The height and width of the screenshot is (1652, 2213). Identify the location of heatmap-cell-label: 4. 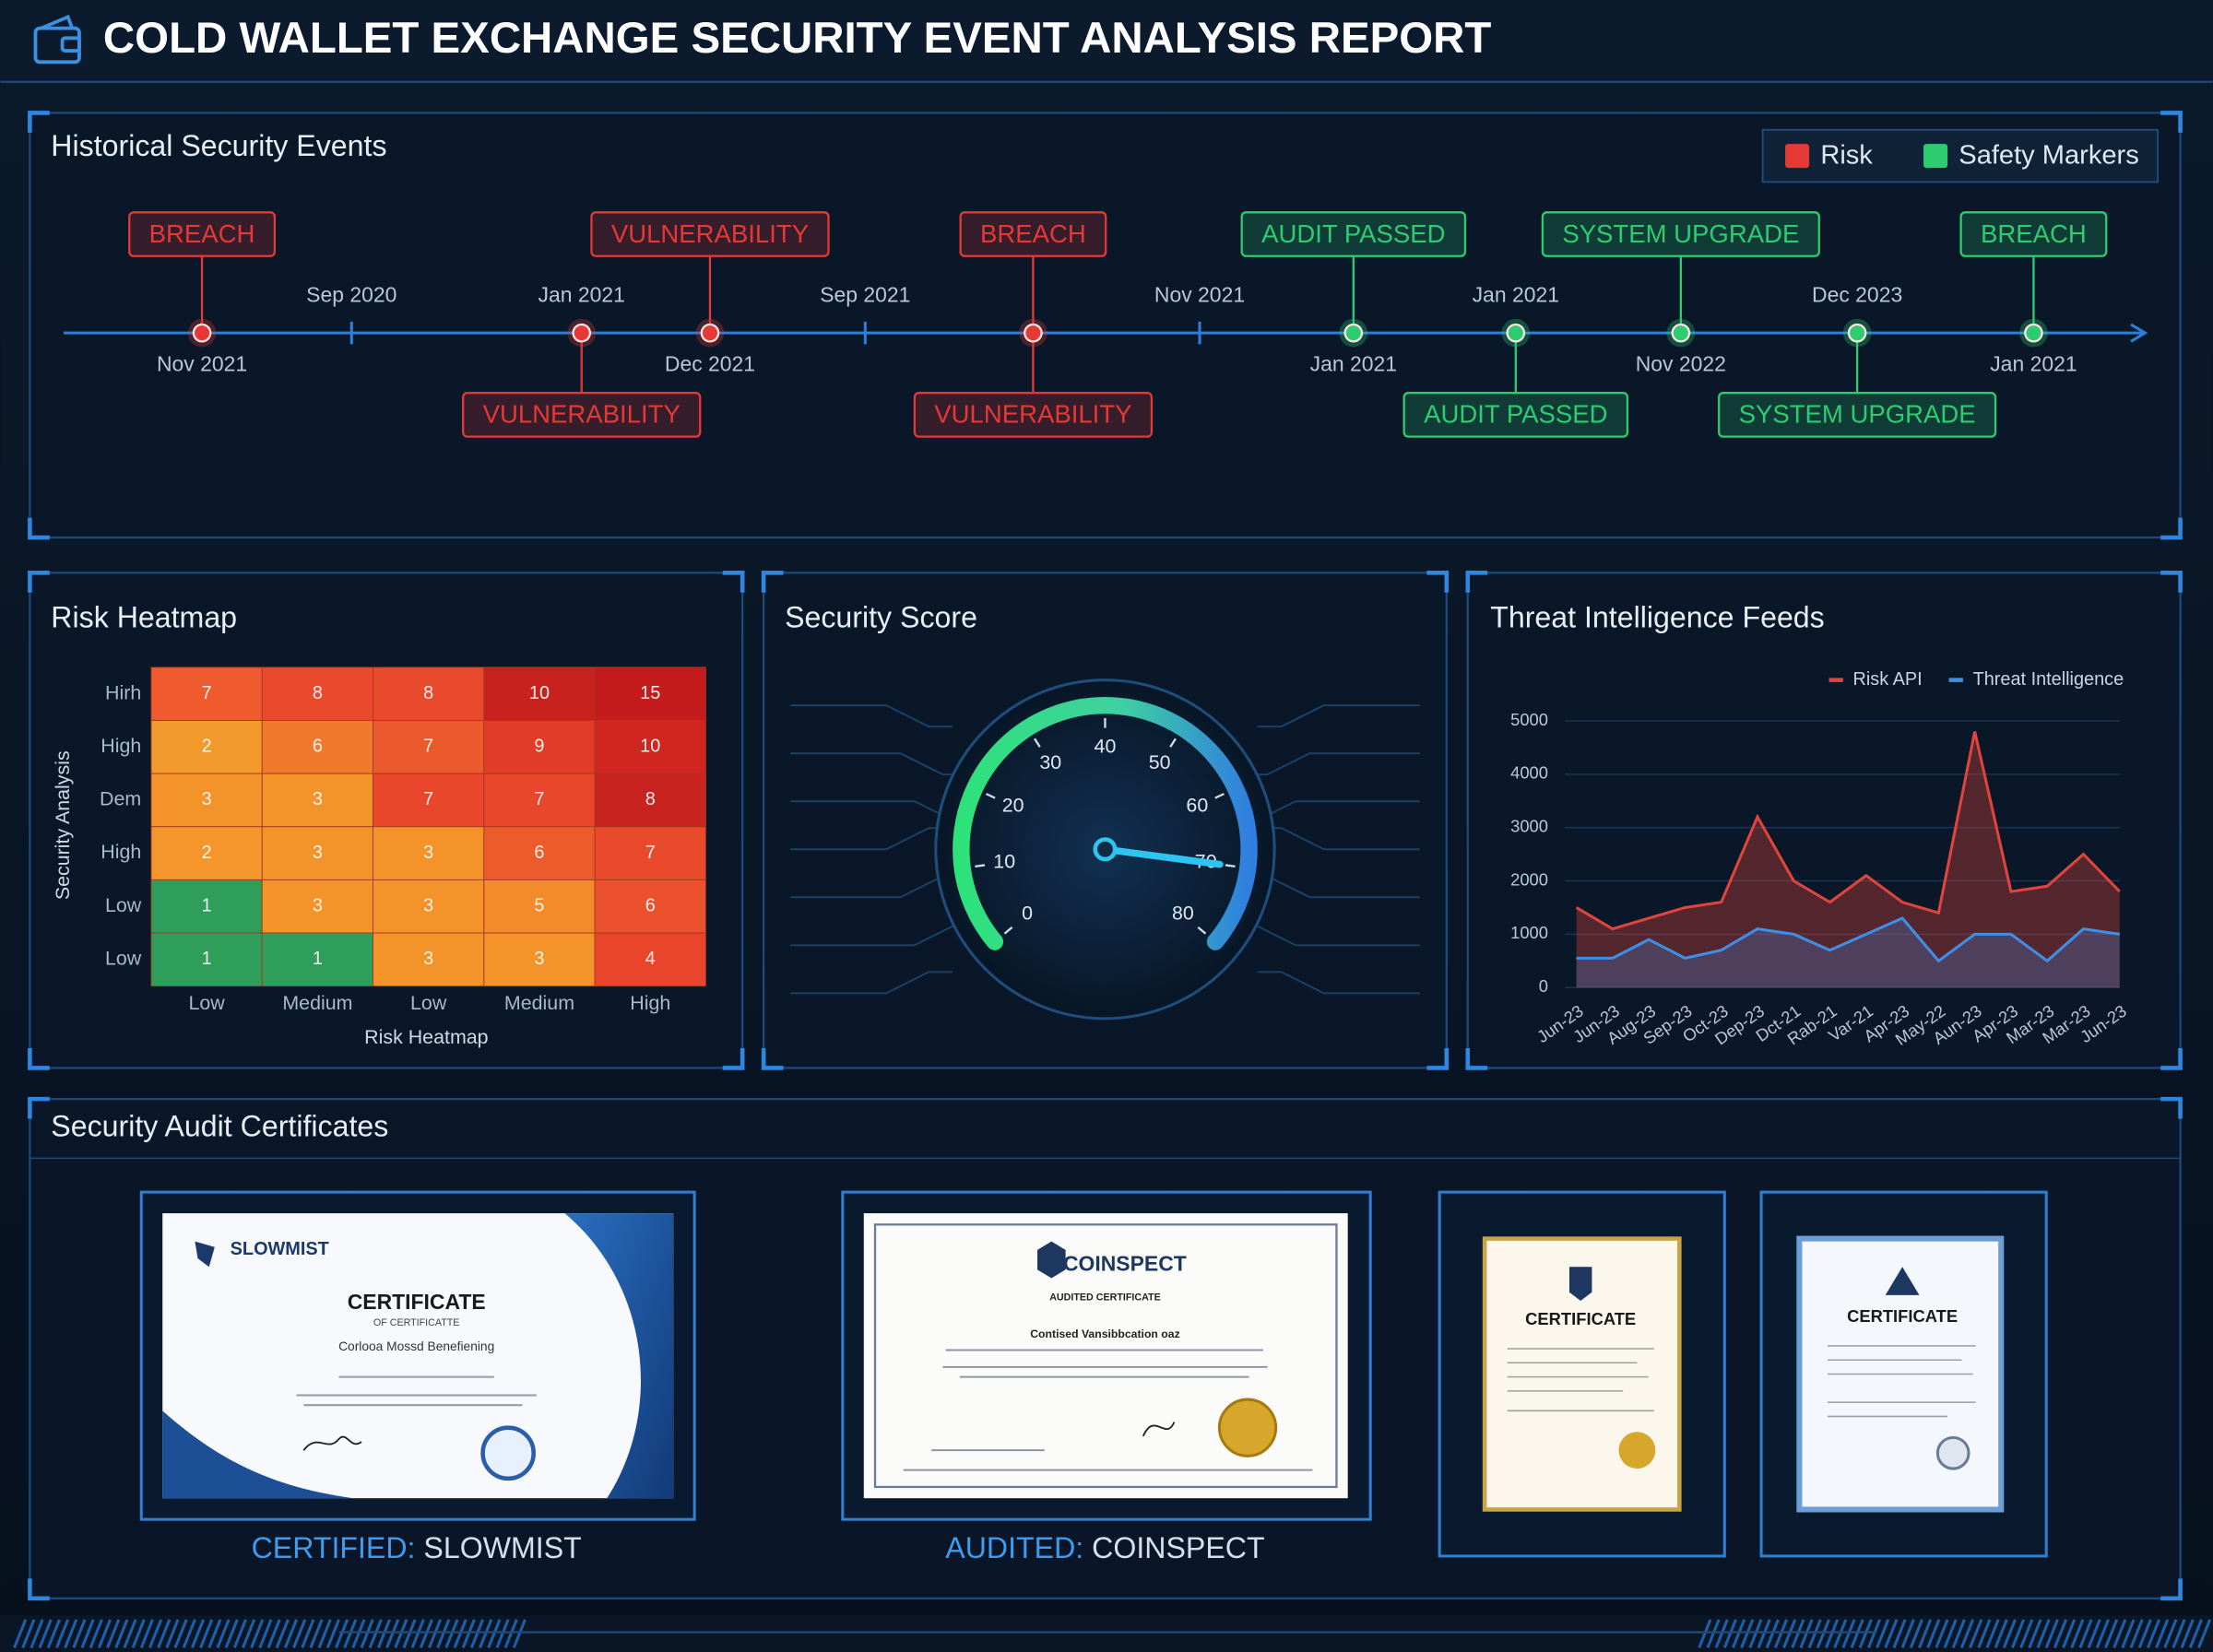
(650, 959).